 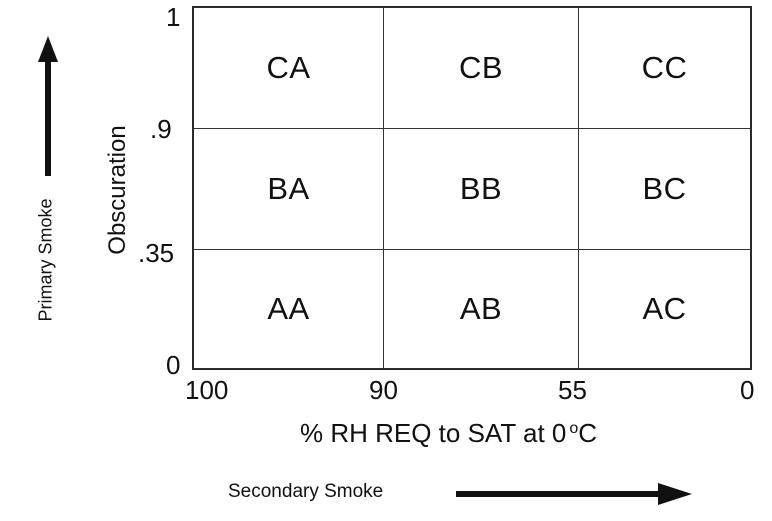 I want to click on grid-cell-cb: CB, so click(x=481, y=68).